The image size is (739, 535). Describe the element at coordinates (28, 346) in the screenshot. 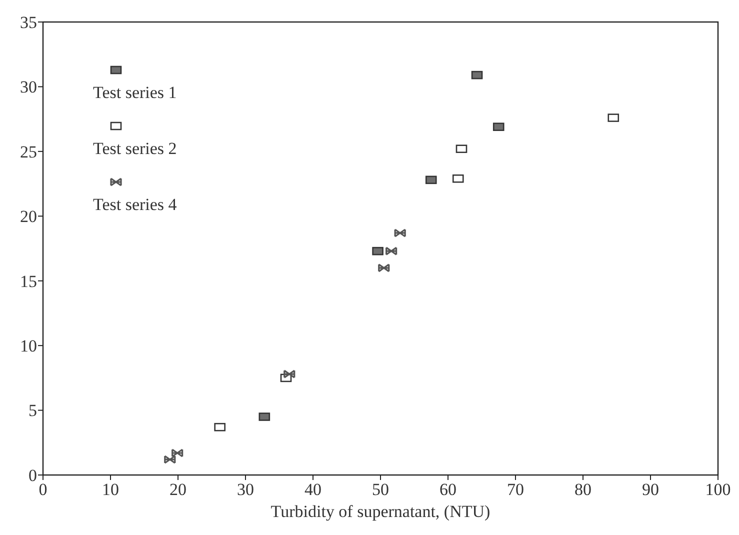

I see `y-tick-label: 10` at that location.